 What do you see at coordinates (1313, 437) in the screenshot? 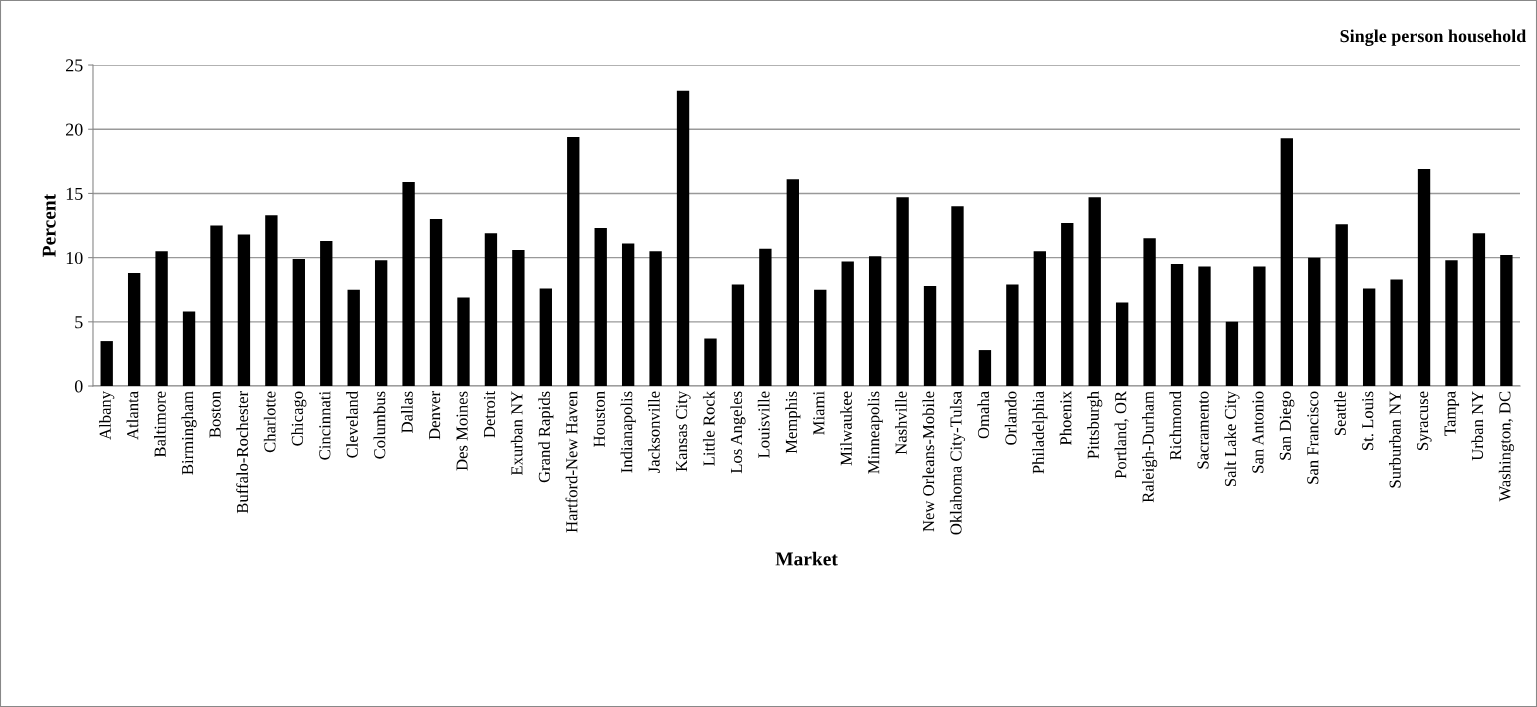
I see `x-tick-label: San Francisco` at bounding box center [1313, 437].